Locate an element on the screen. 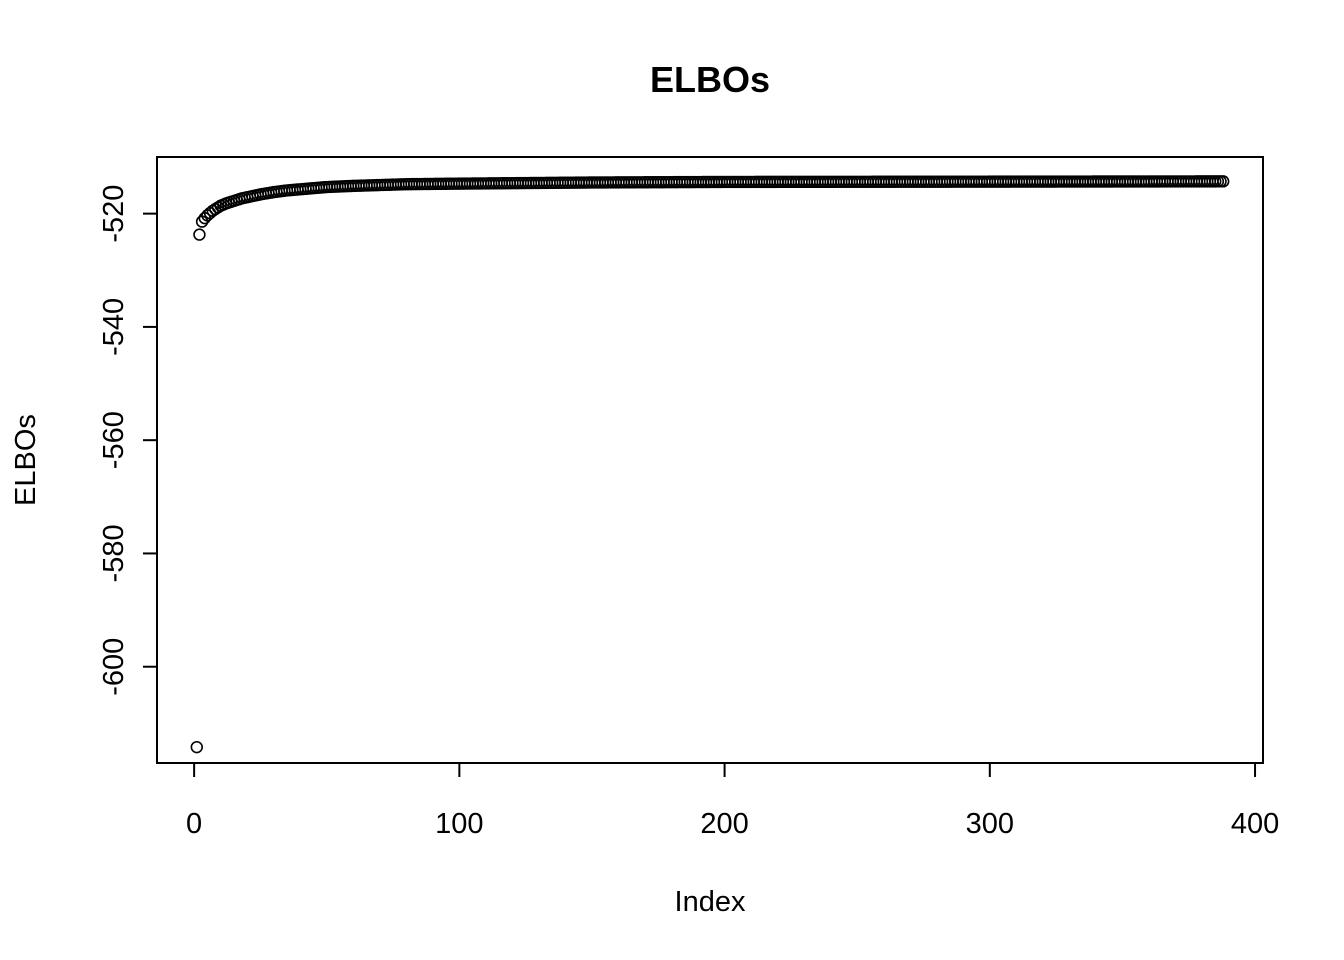 The height and width of the screenshot is (960, 1344). x-axis-label: Index is located at coordinates (710, 902).